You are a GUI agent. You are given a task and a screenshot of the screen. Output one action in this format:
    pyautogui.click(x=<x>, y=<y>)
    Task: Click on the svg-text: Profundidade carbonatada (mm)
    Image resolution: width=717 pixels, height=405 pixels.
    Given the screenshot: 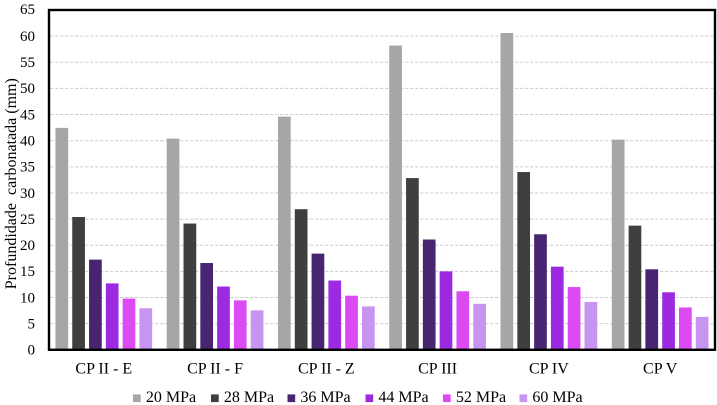 What is the action you would take?
    pyautogui.click(x=11, y=183)
    